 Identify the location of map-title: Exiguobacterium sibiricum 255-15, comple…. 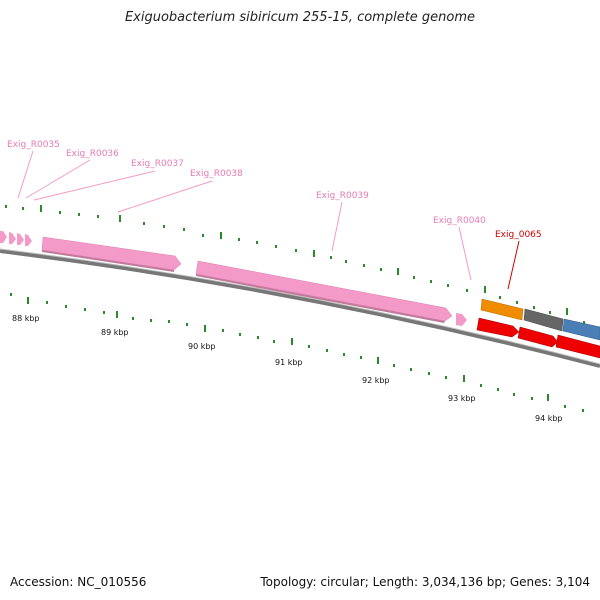
(300, 17).